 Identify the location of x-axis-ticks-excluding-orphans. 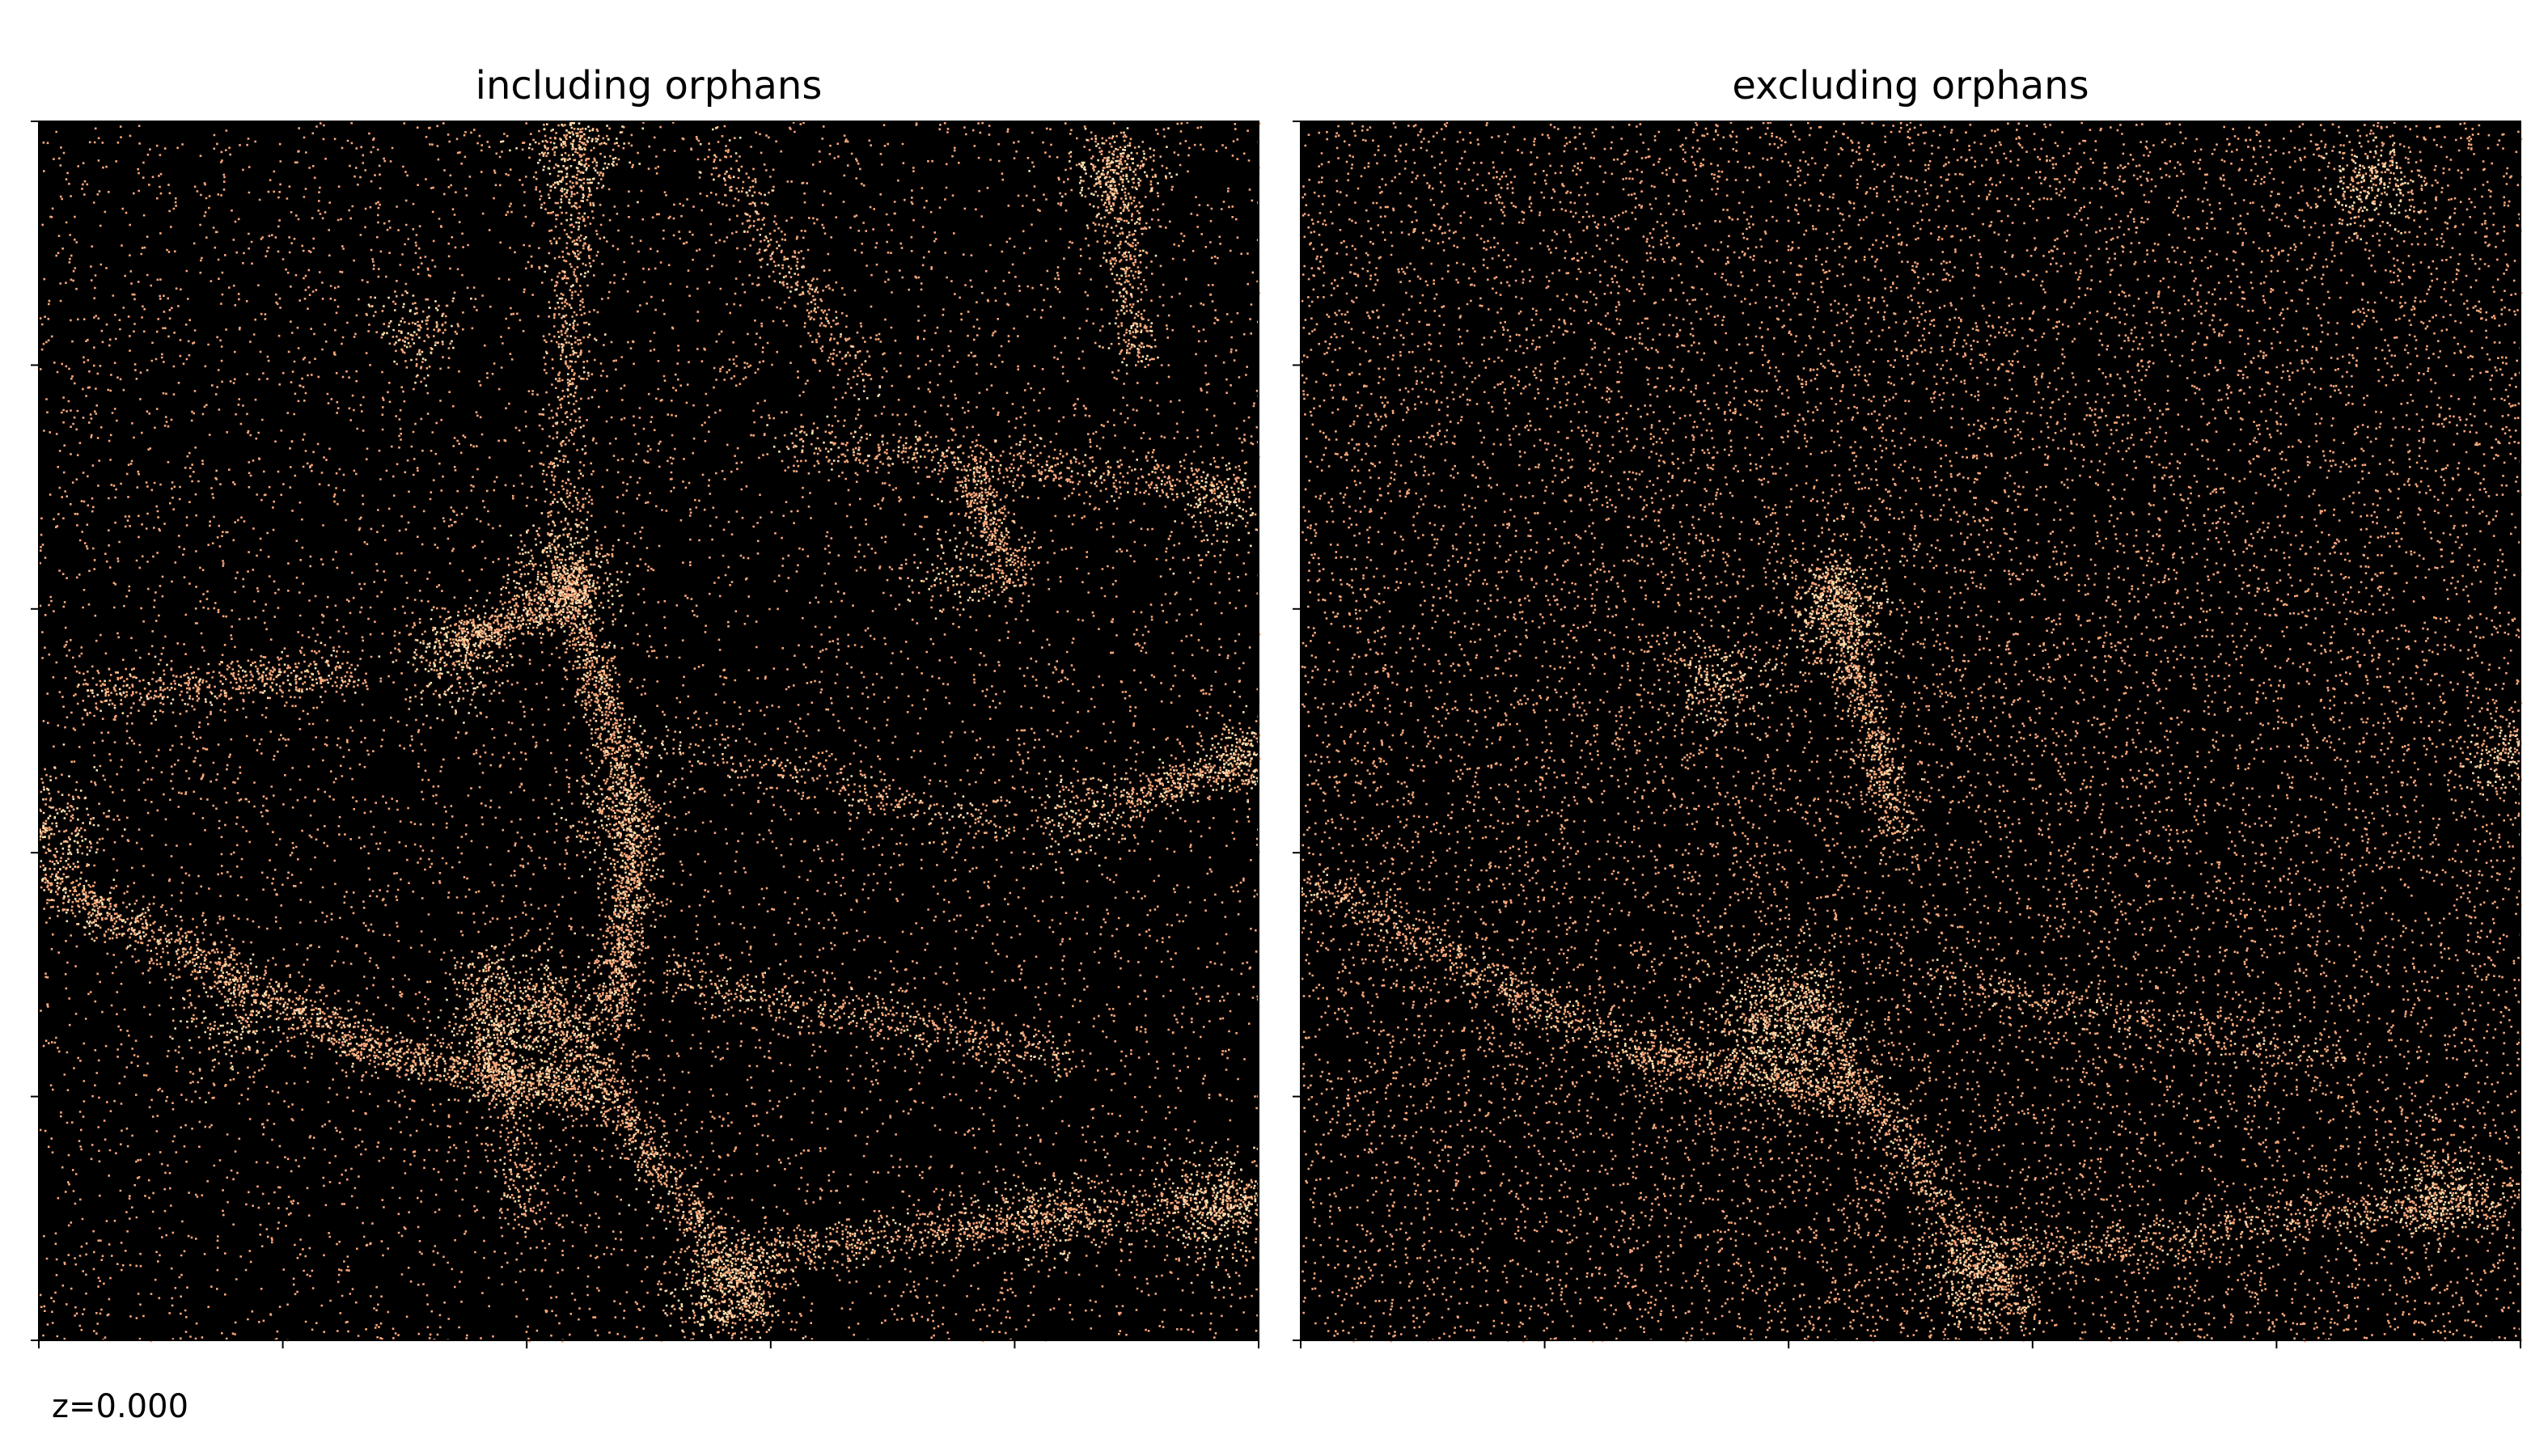
(1910, 1344).